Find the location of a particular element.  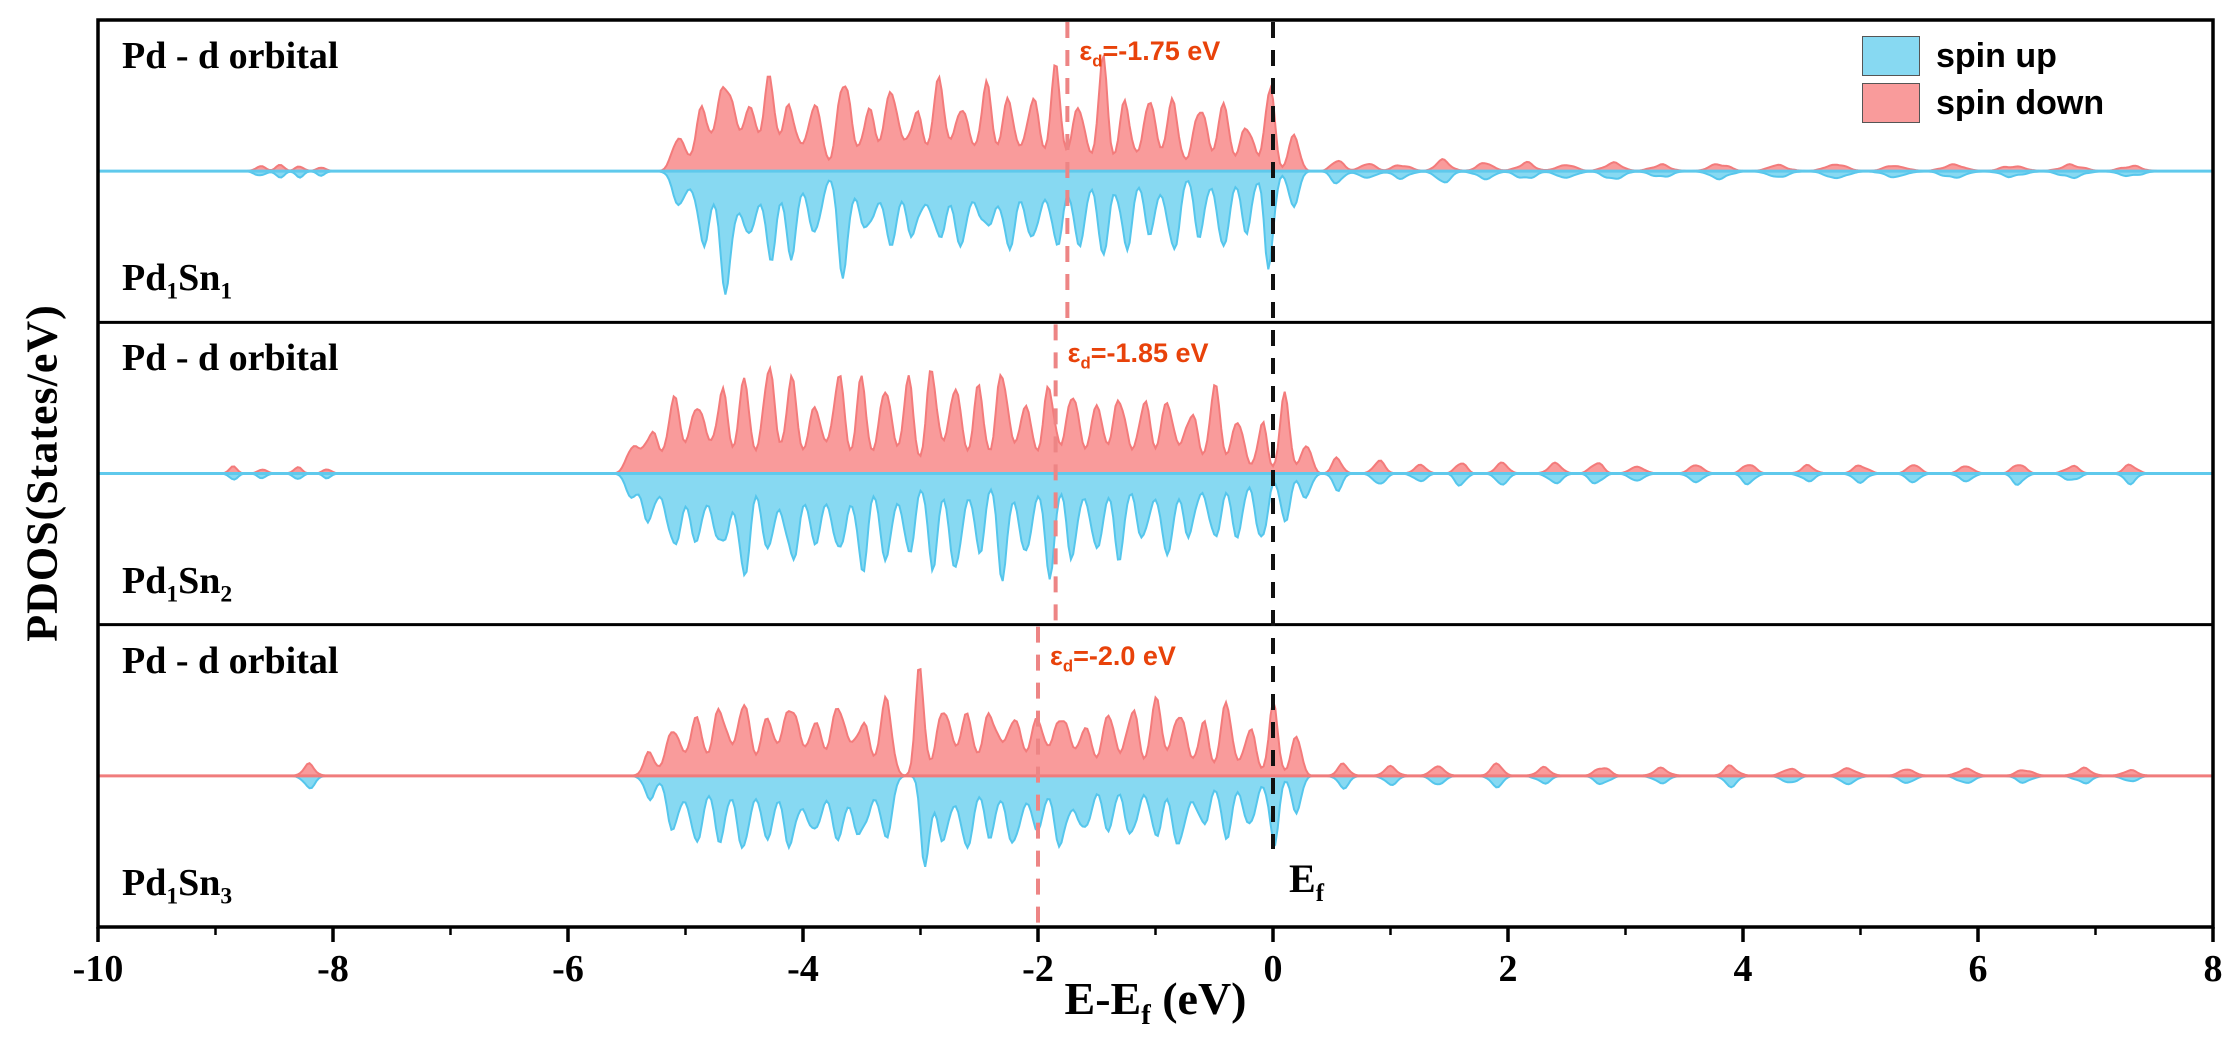

x-tick-label-6: 6 is located at coordinates (1978, 969).